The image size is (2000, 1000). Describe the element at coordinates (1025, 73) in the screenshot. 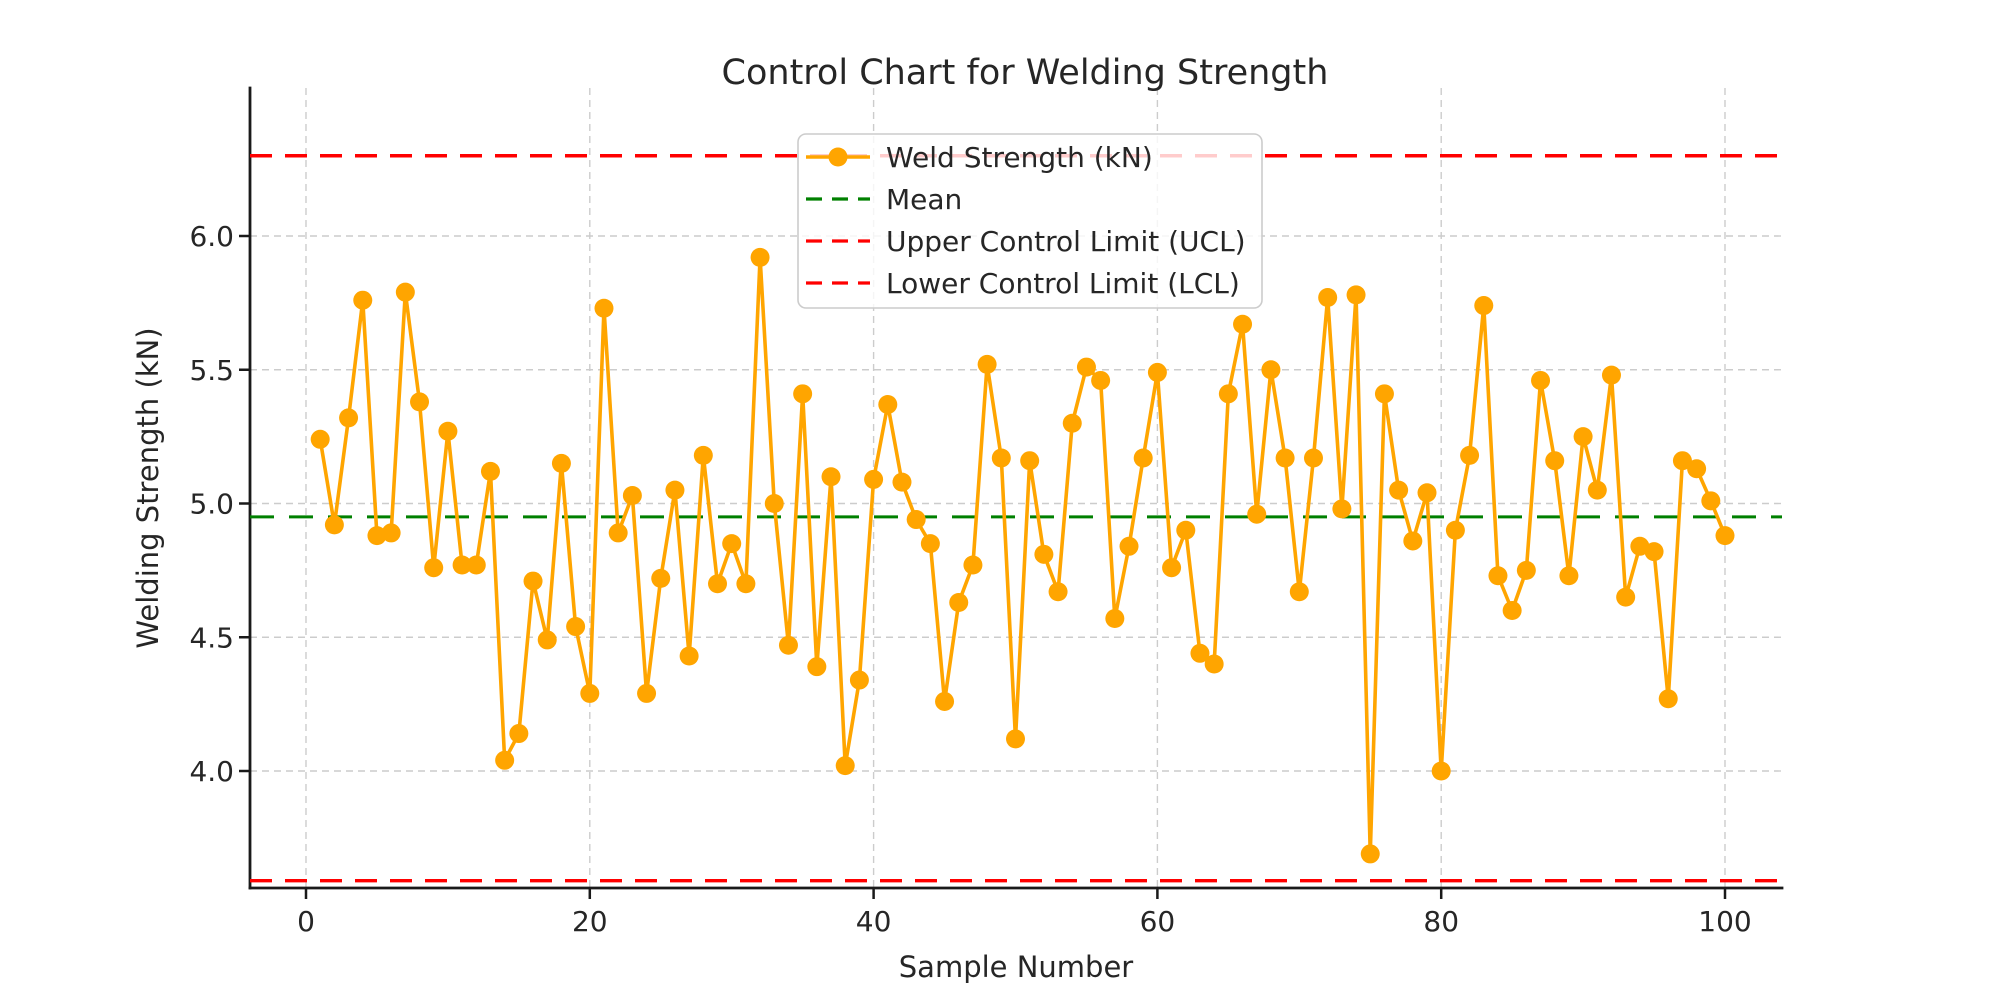

I see `chart-title: Control Chart for Welding Strength` at that location.